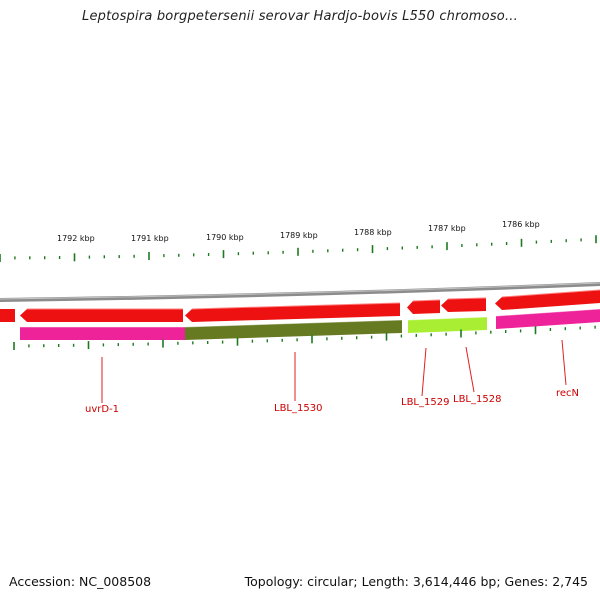 This screenshot has width=600, height=600. Describe the element at coordinates (332, 401) in the screenshot. I see `gene-labels: uvrD-1 LBL_1530 LBL_1529 LBL_1528 recN` at that location.